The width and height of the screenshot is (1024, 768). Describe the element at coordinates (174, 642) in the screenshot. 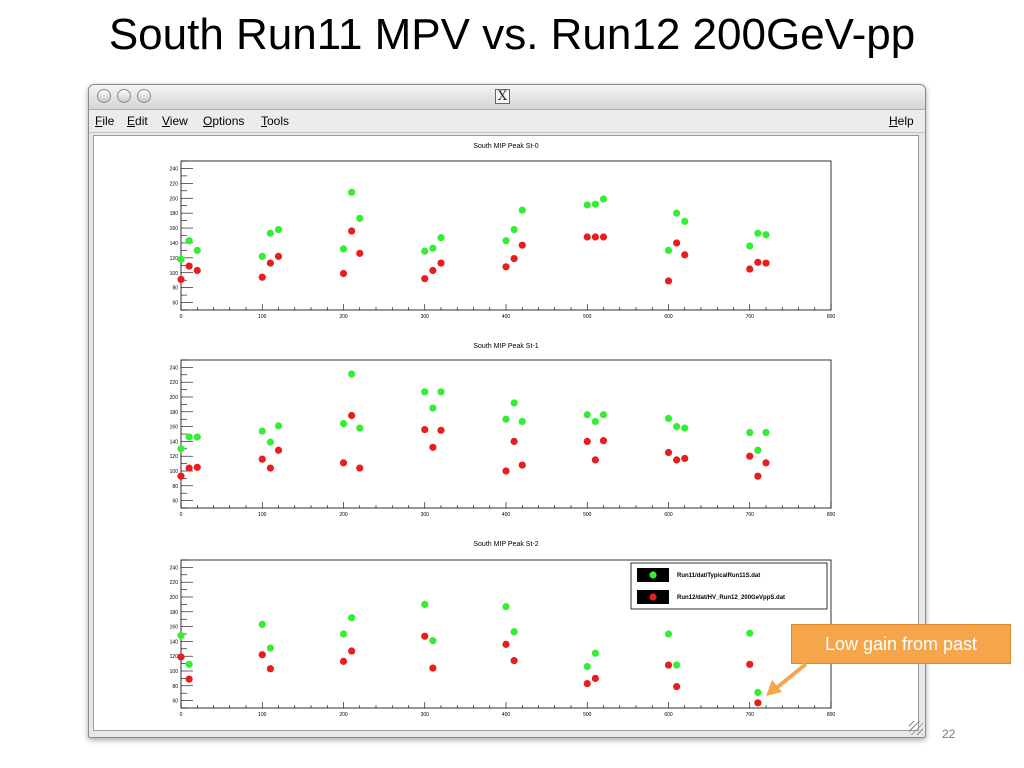

I see `y-tick-label: 140` at that location.